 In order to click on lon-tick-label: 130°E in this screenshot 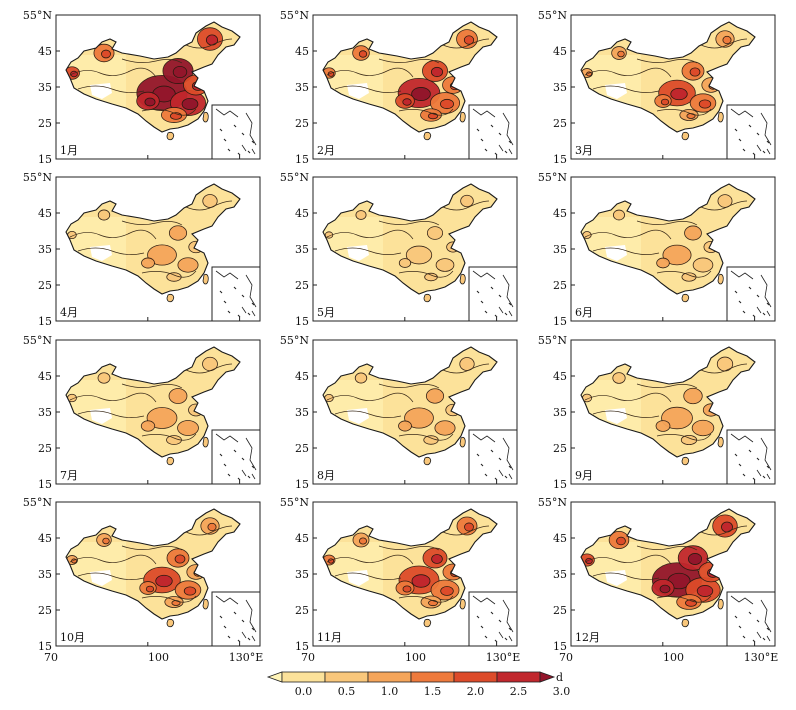, I will do `click(761, 657)`.